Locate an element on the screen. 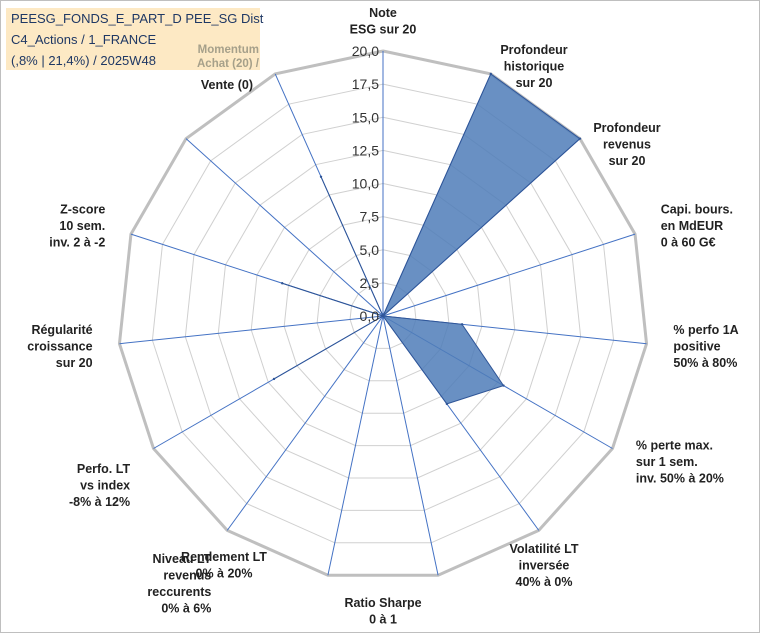 This screenshot has width=760, height=634. axis-label-line: inv. 50% à 20% is located at coordinates (680, 479).